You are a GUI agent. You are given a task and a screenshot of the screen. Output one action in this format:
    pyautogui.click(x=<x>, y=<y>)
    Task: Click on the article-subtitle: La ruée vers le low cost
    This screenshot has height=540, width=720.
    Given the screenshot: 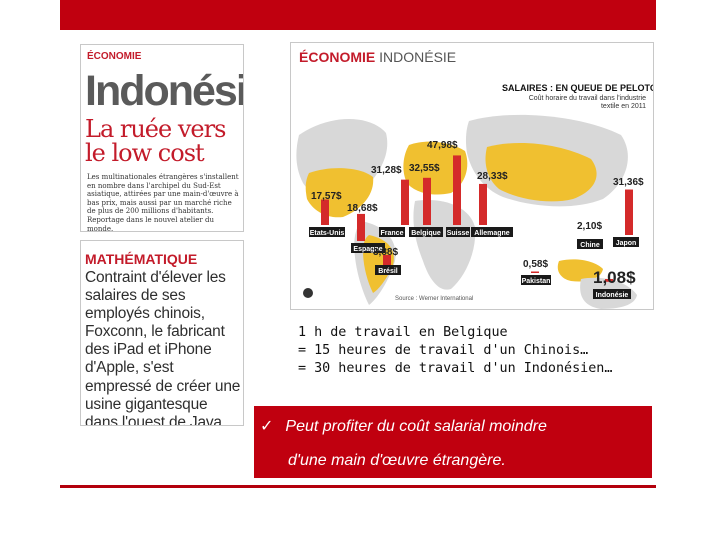 What is the action you would take?
    pyautogui.click(x=155, y=141)
    